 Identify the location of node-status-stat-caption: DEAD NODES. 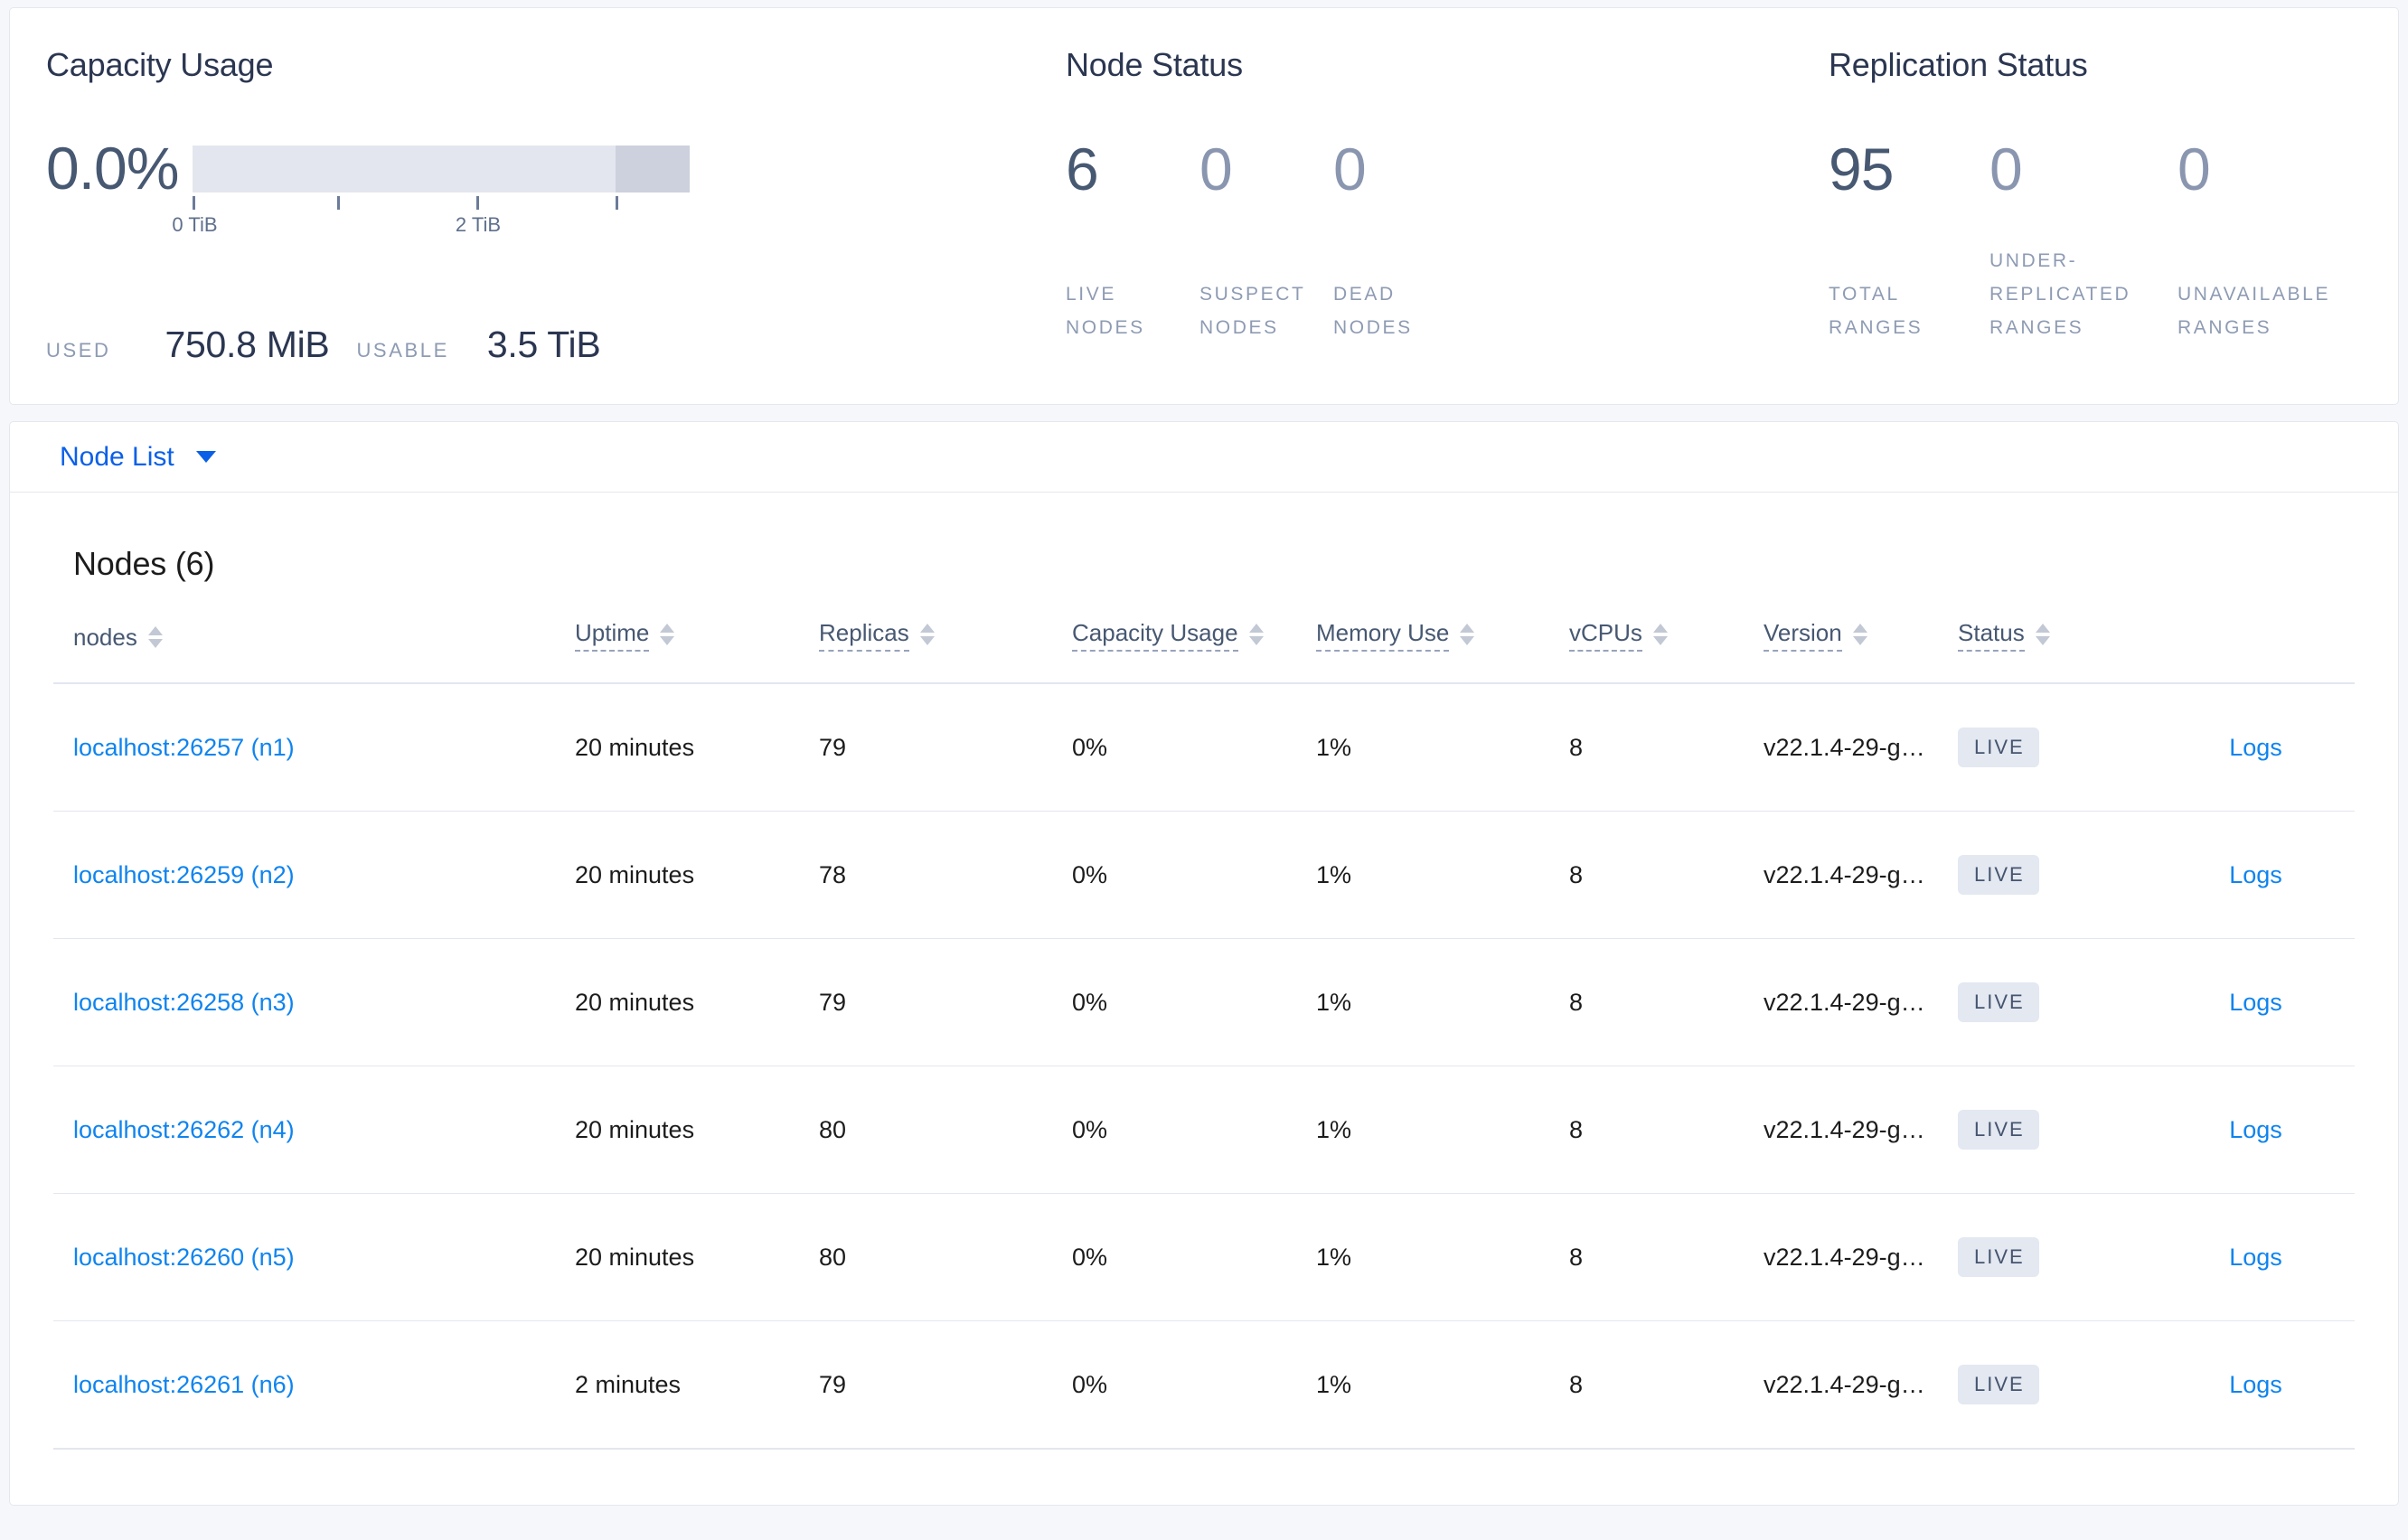
(1373, 311).